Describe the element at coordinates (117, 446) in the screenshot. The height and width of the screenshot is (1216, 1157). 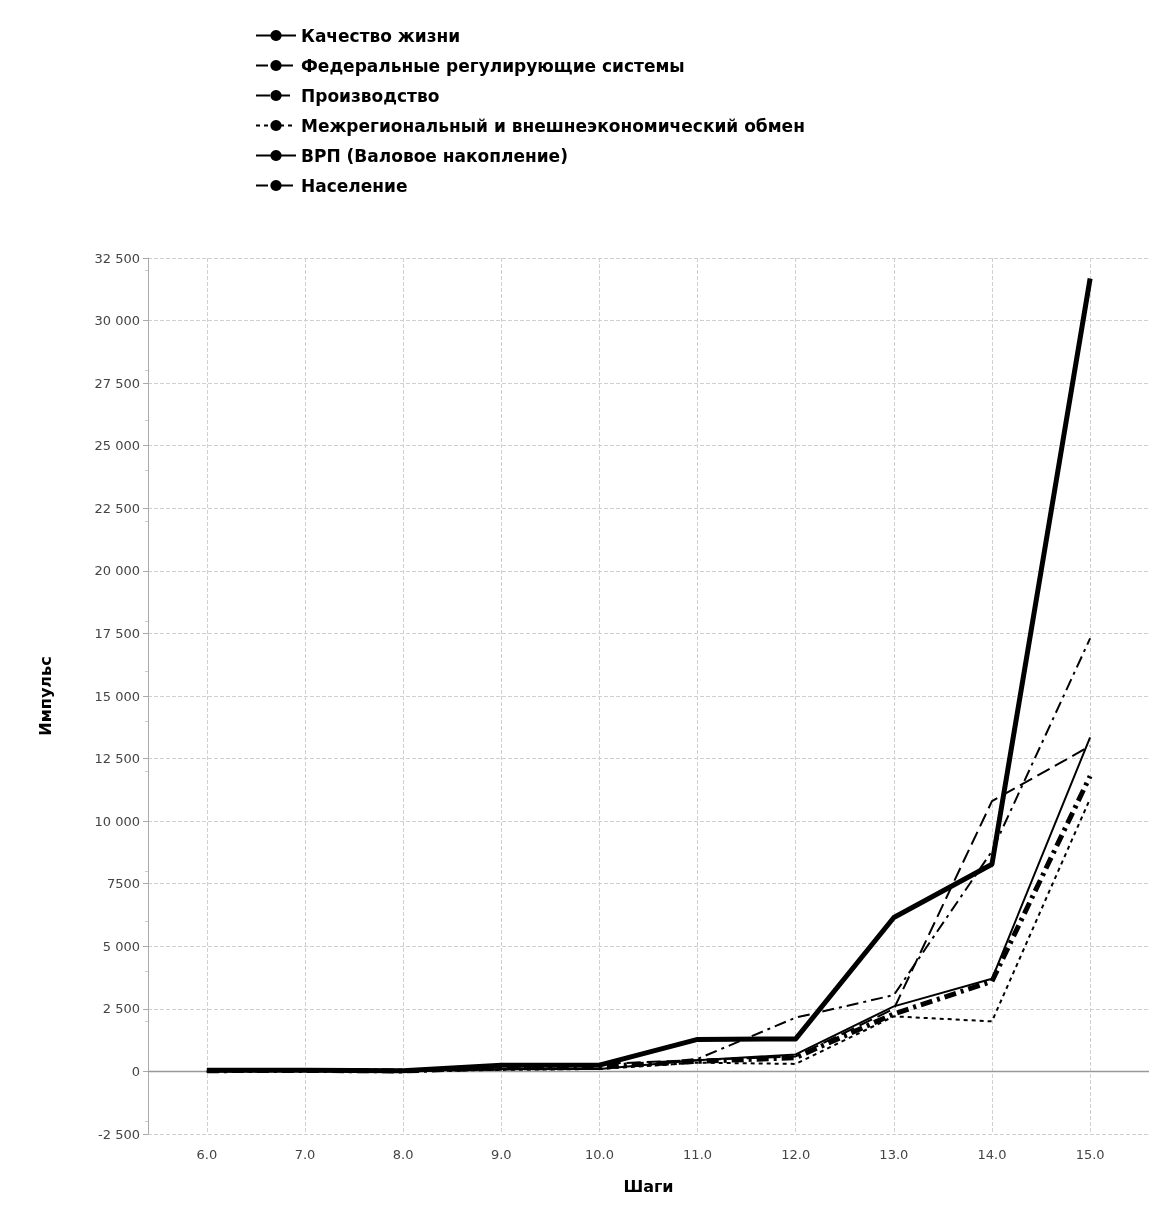
I see `y-tick-label: 25 000` at that location.